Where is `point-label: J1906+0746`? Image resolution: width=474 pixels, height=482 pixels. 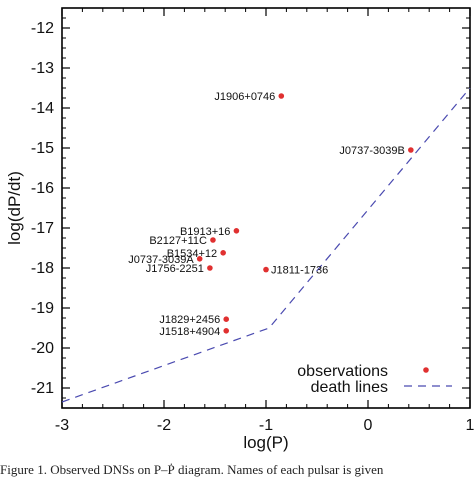
point-label: J1906+0746 is located at coordinates (244, 97).